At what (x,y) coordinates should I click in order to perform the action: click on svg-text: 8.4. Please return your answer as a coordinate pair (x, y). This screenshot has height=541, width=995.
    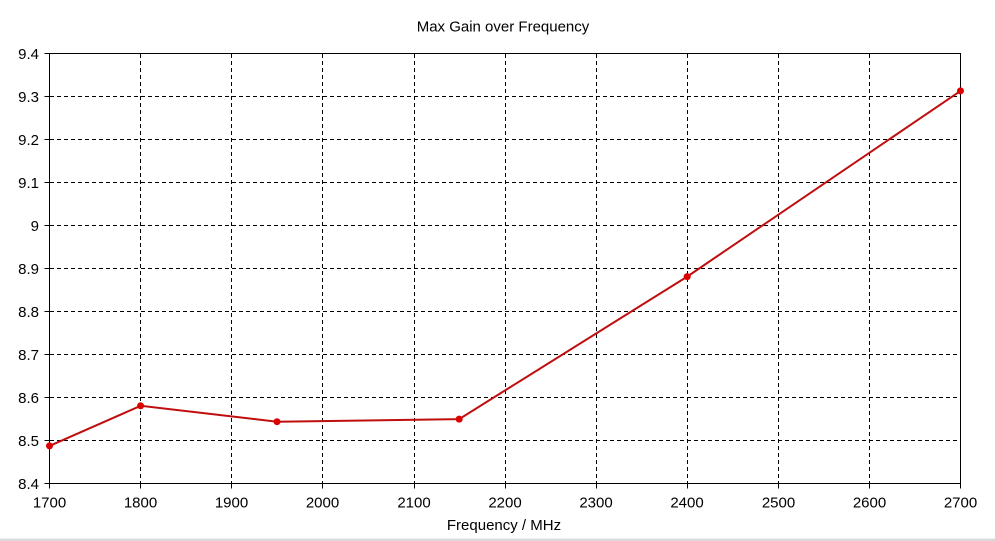
    Looking at the image, I should click on (28, 484).